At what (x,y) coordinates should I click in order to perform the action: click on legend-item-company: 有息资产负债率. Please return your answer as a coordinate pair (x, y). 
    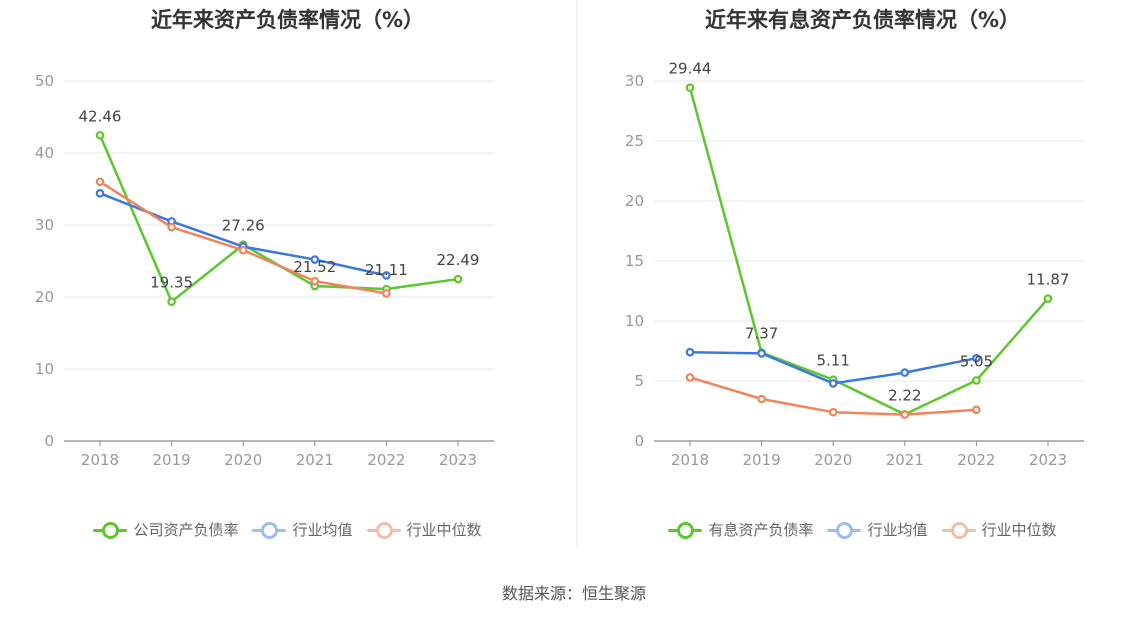
    Looking at the image, I should click on (740, 529).